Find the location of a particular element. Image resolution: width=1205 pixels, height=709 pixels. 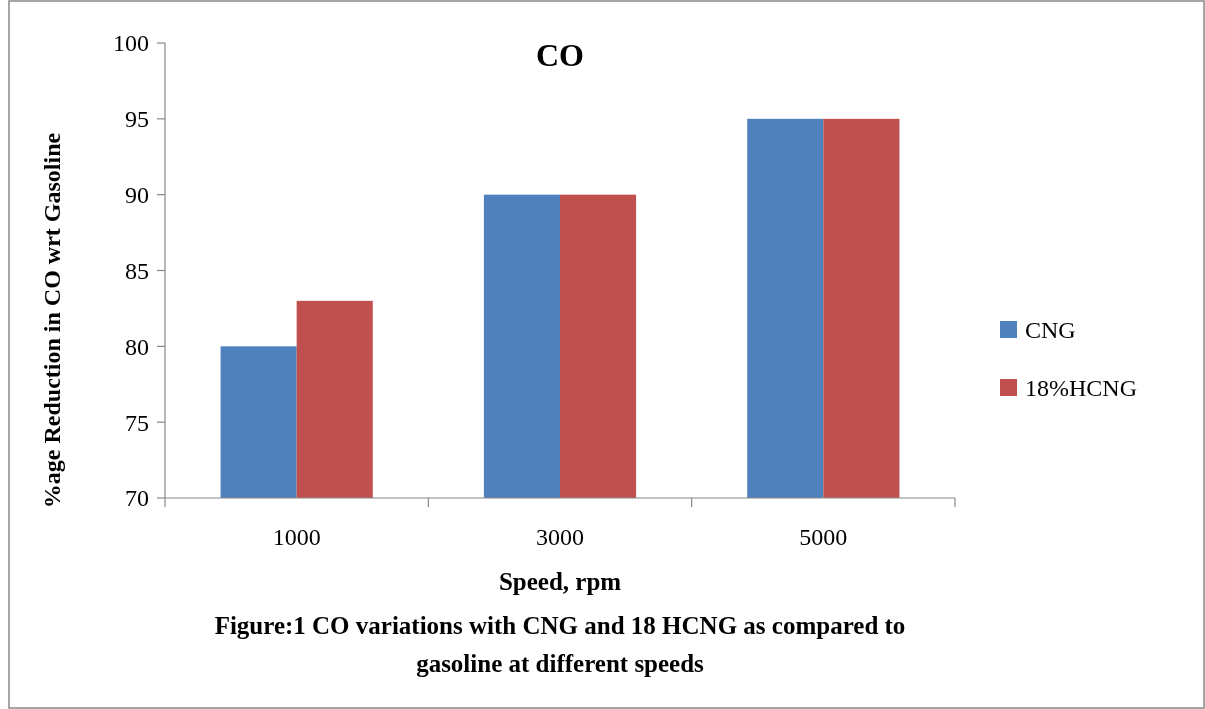

y-tick-label: 70 is located at coordinates (137, 498).